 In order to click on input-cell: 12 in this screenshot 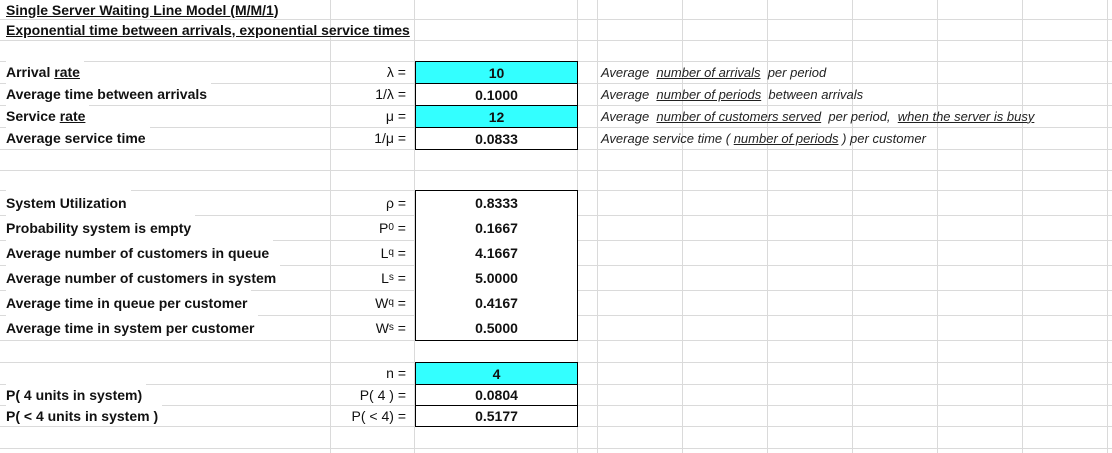, I will do `click(496, 116)`.